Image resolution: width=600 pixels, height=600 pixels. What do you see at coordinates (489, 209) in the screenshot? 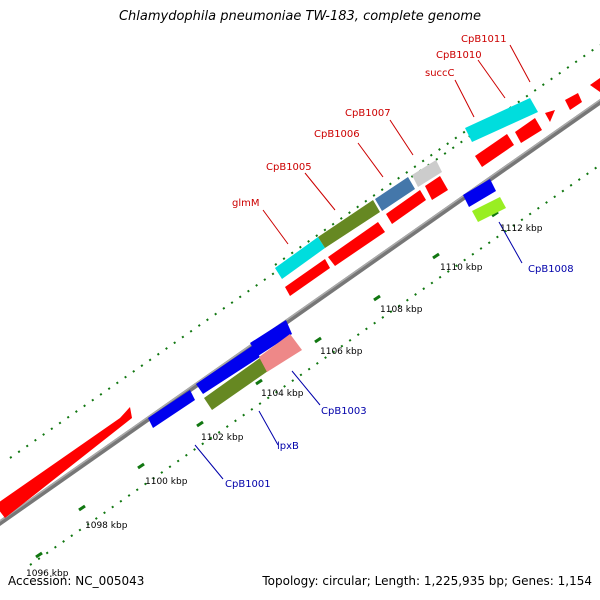
I see `gene-lime-cpB1008` at bounding box center [489, 209].